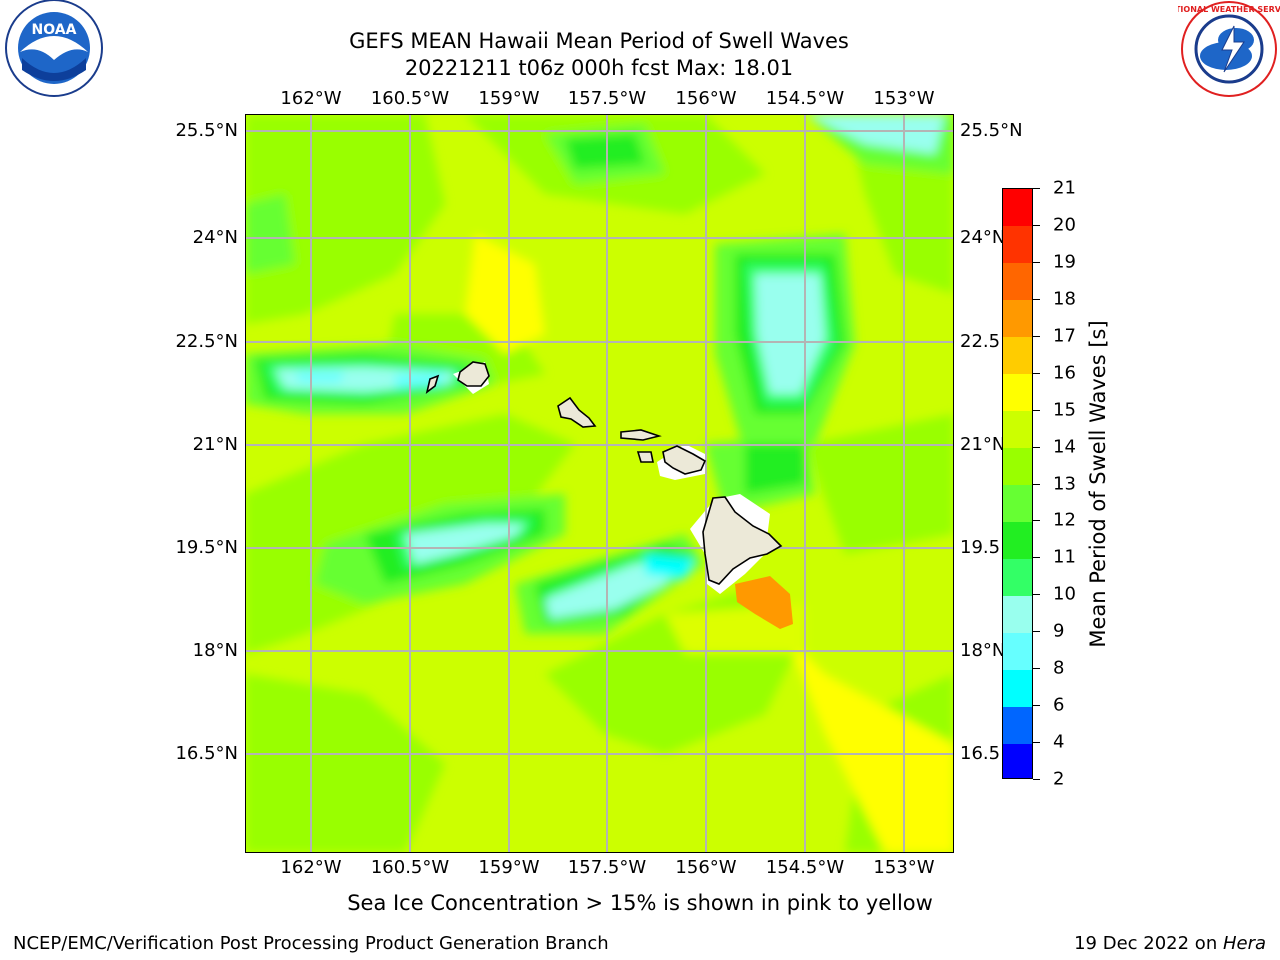 This screenshot has height=960, width=1280. I want to click on lat-label-right: 24°N, so click(983, 237).